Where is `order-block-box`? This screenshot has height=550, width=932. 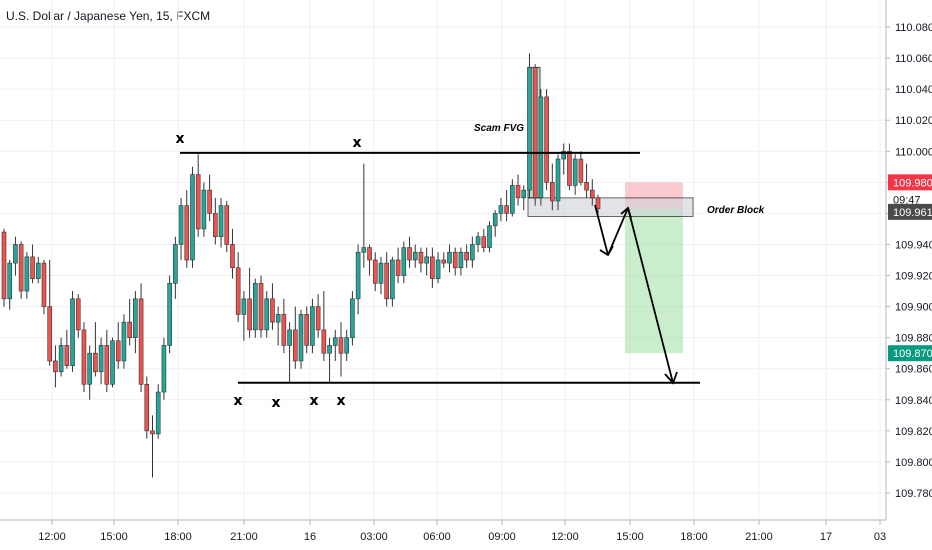
order-block-box is located at coordinates (610, 207).